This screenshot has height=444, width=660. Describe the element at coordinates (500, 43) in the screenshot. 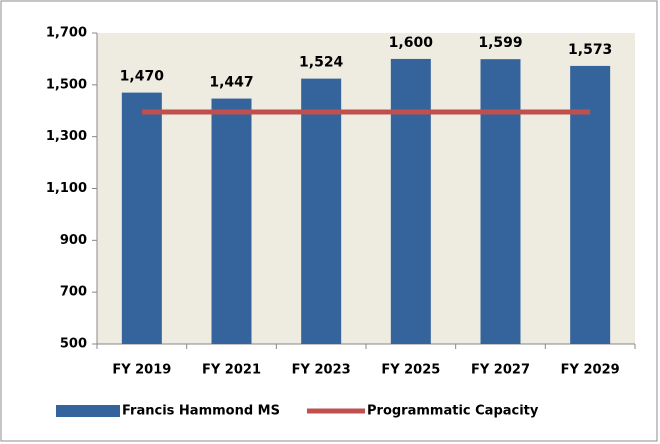

I see `data-label: 1,599` at that location.